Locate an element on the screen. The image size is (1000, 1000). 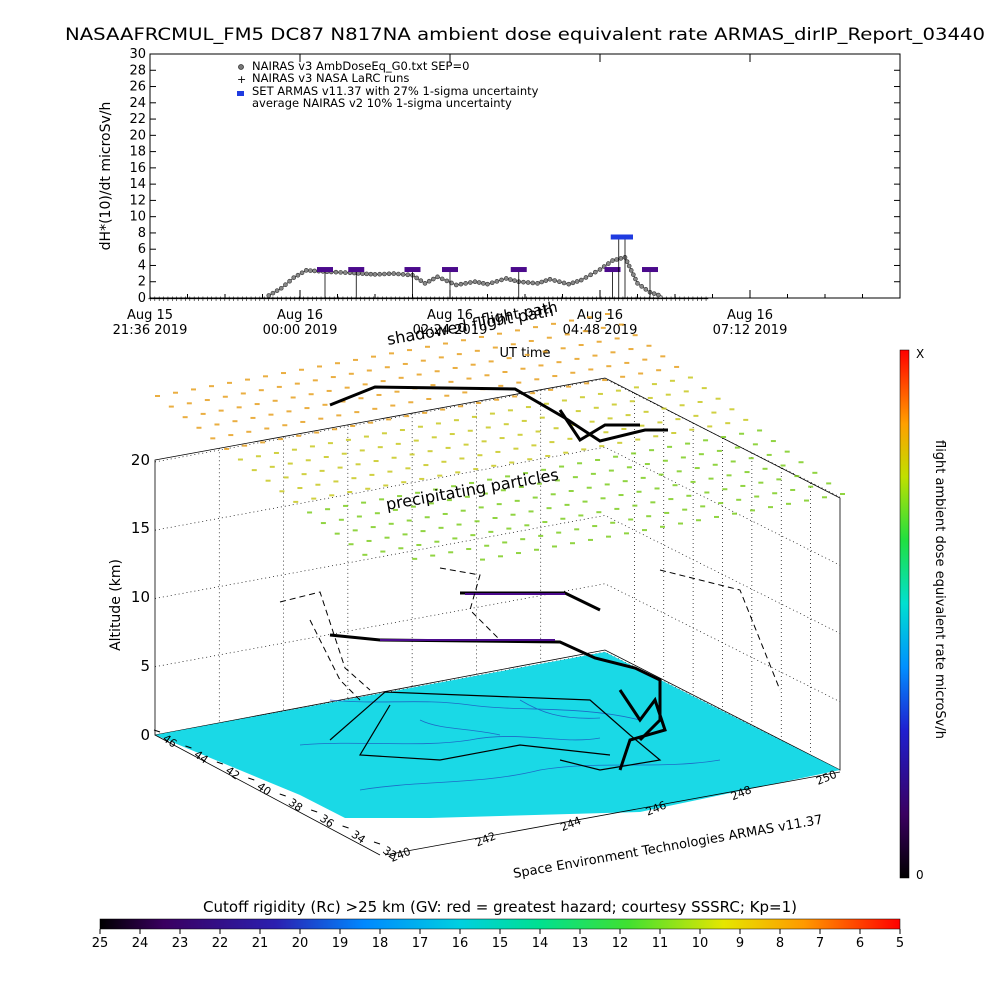
altitude-tick-label: 0 is located at coordinates (145, 735).